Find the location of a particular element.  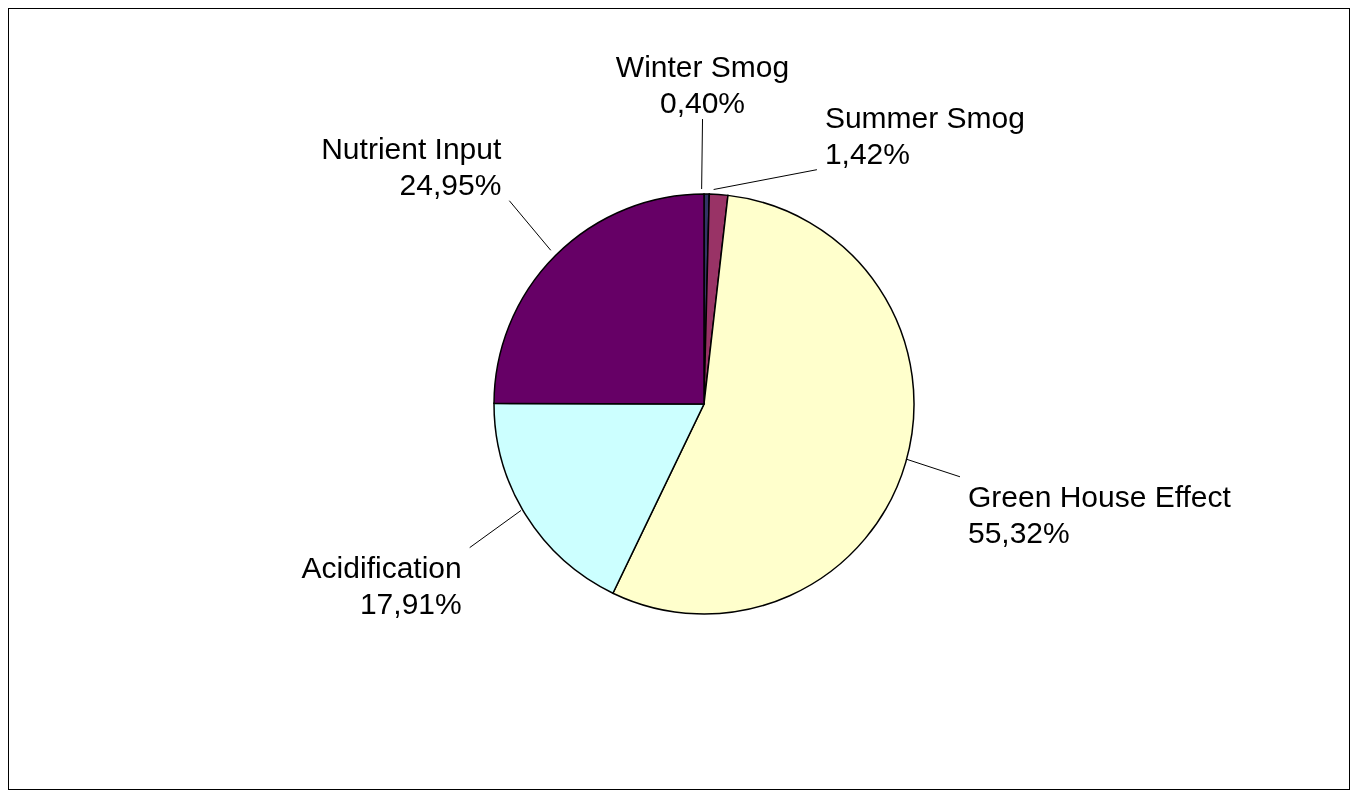

data-label: 0,40% is located at coordinates (702, 103).